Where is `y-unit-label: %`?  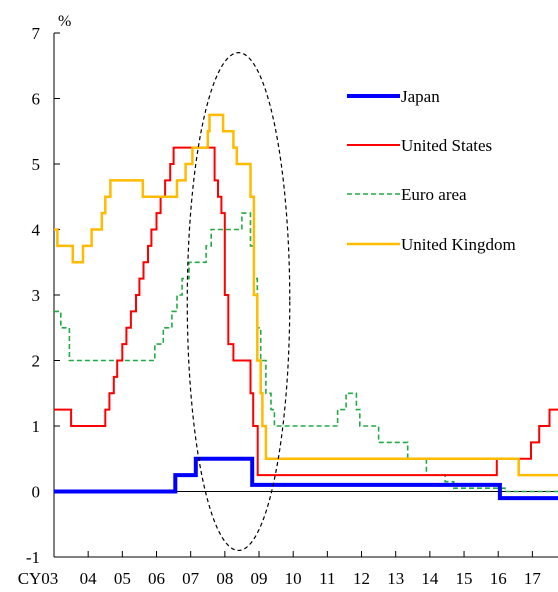
y-unit-label: % is located at coordinates (64, 21).